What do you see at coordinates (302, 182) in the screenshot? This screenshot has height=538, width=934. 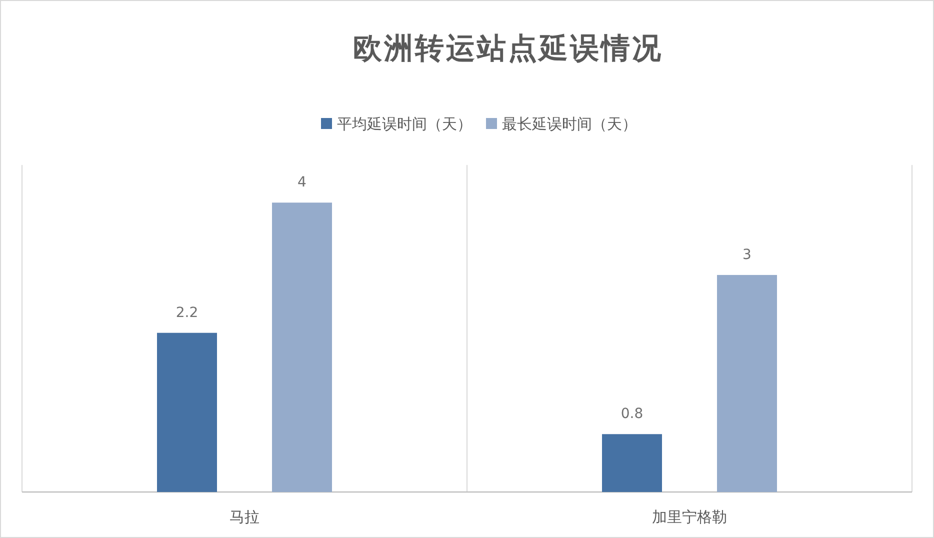 I see `data-label: 4` at bounding box center [302, 182].